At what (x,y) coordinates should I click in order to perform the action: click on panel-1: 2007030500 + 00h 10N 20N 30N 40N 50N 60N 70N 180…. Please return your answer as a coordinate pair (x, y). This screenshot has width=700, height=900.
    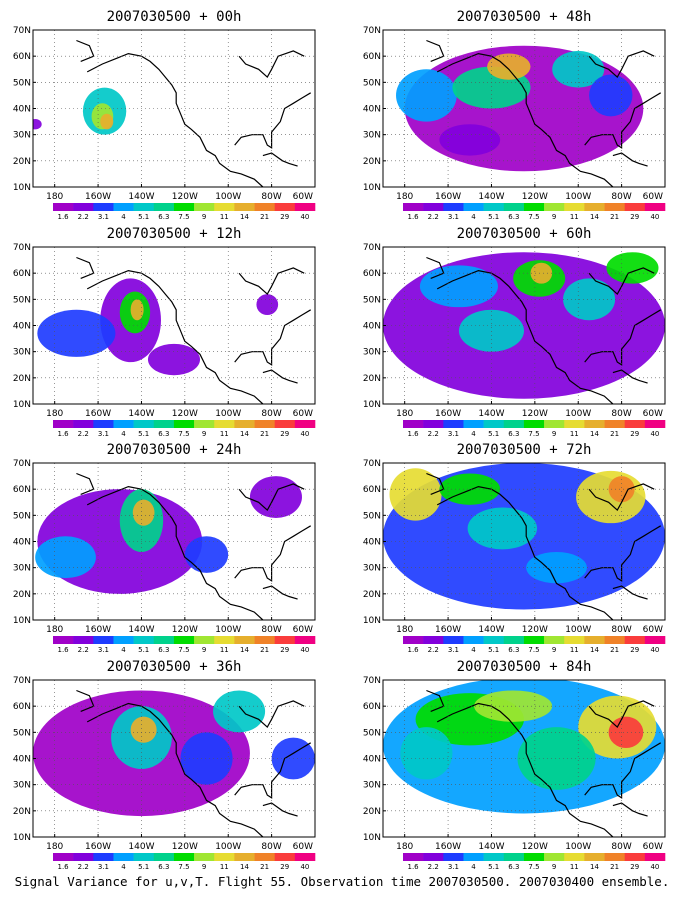
    Looking at the image, I should click on (164, 115).